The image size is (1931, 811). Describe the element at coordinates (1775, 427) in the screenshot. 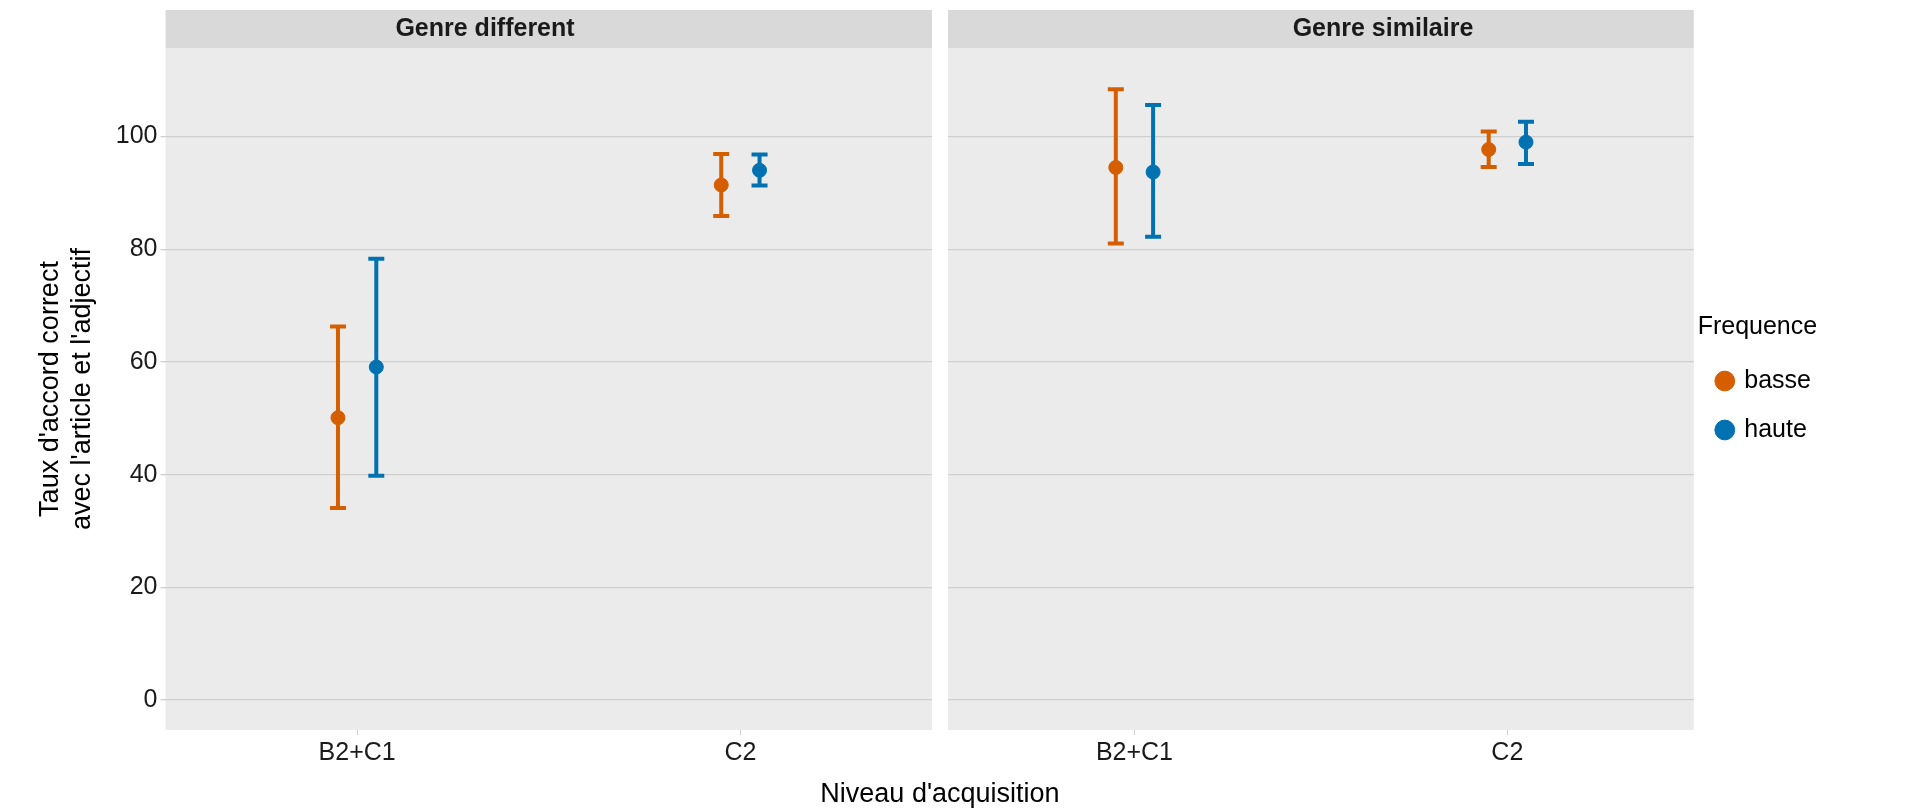

I see `legend-label: haute` at that location.